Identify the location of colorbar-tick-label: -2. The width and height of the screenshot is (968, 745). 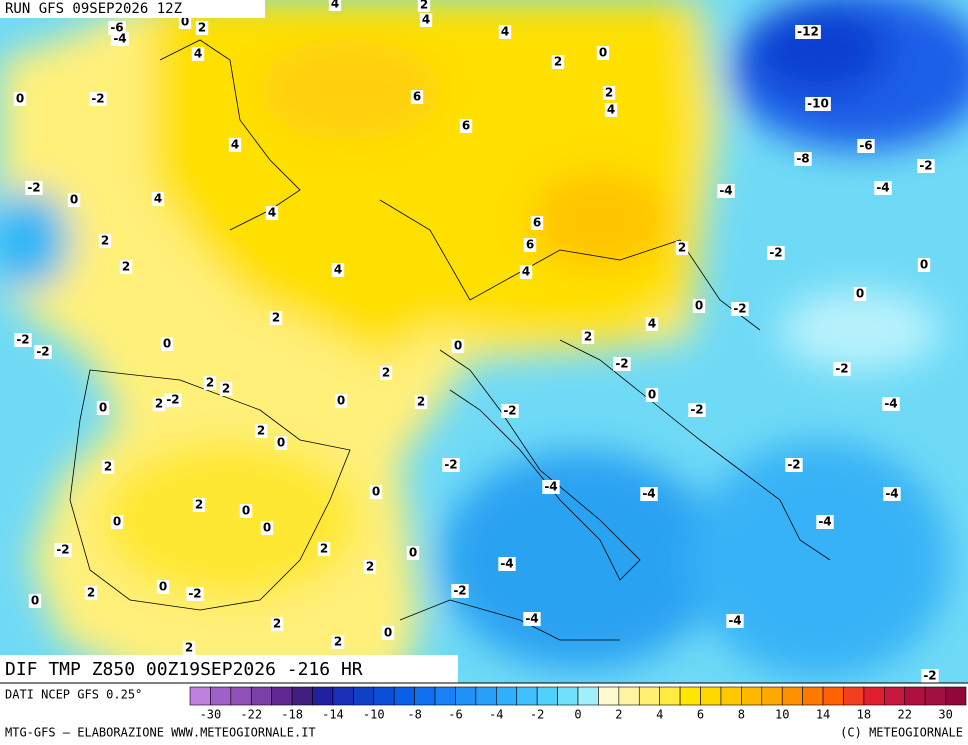
(537, 715).